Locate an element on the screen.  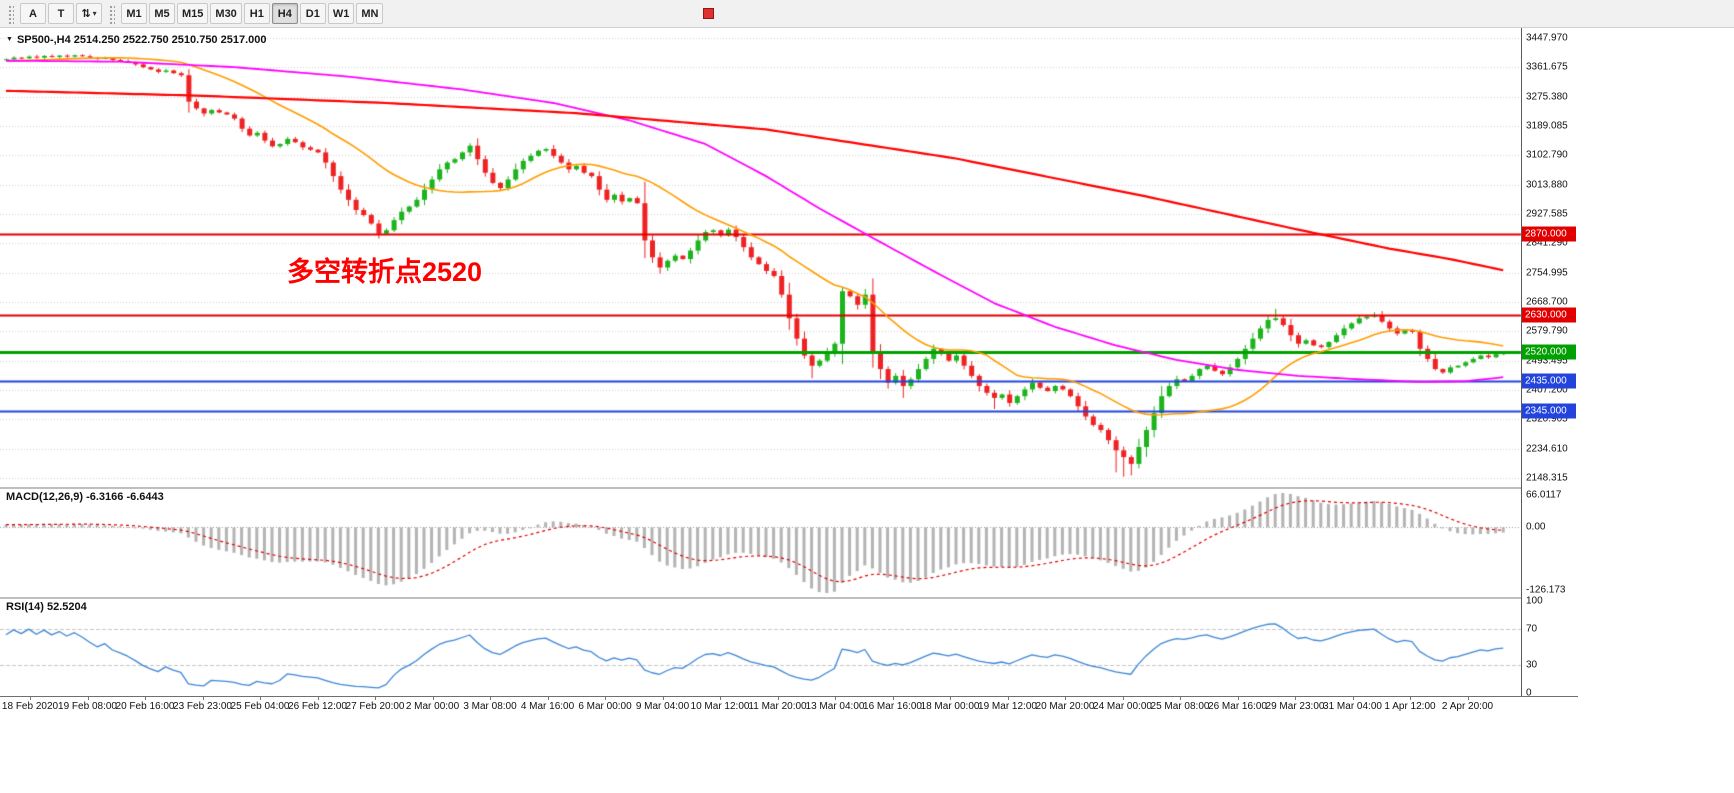
time-axis-label: 19 Mar 12:00 is located at coordinates (1007, 706).